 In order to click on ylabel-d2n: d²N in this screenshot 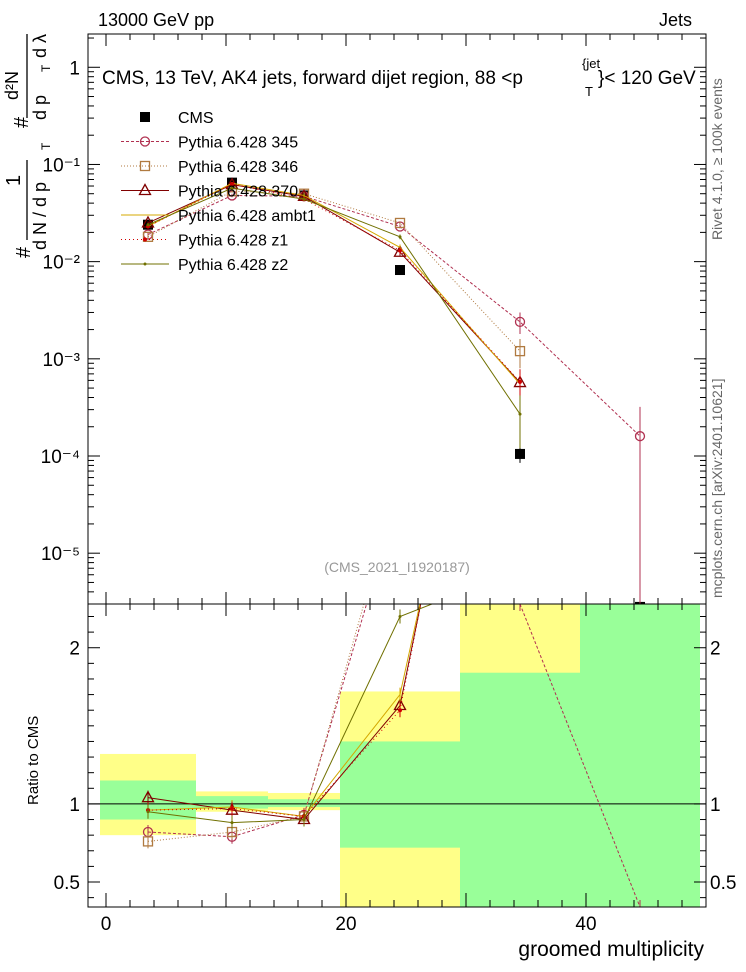, I will do `click(12, 85)`.